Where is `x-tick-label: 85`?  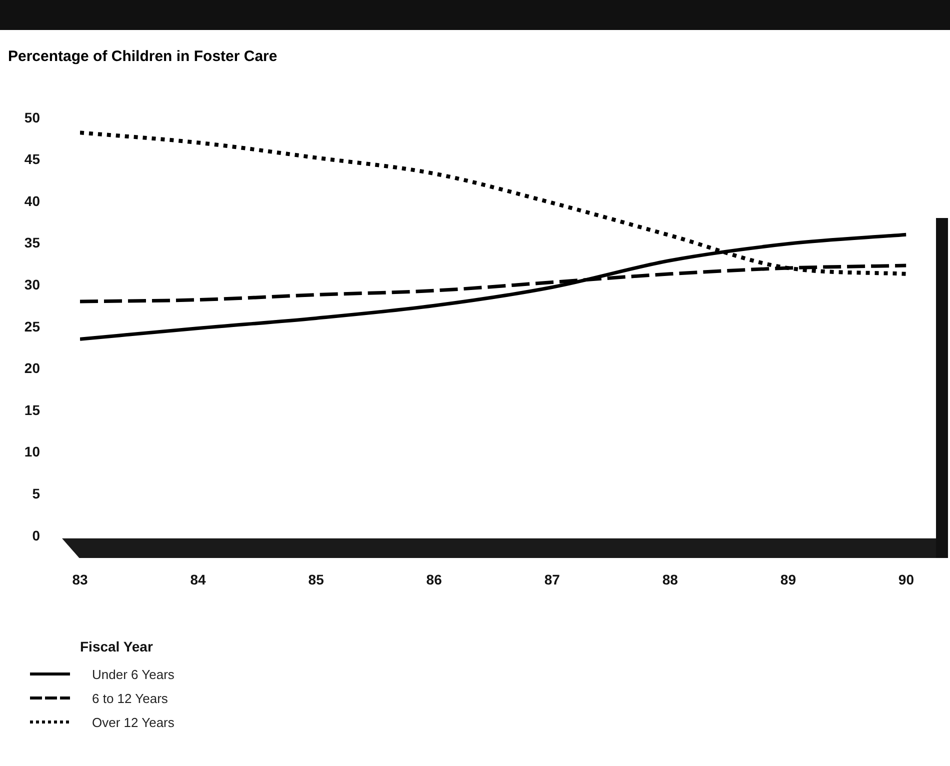
x-tick-label: 85 is located at coordinates (316, 580).